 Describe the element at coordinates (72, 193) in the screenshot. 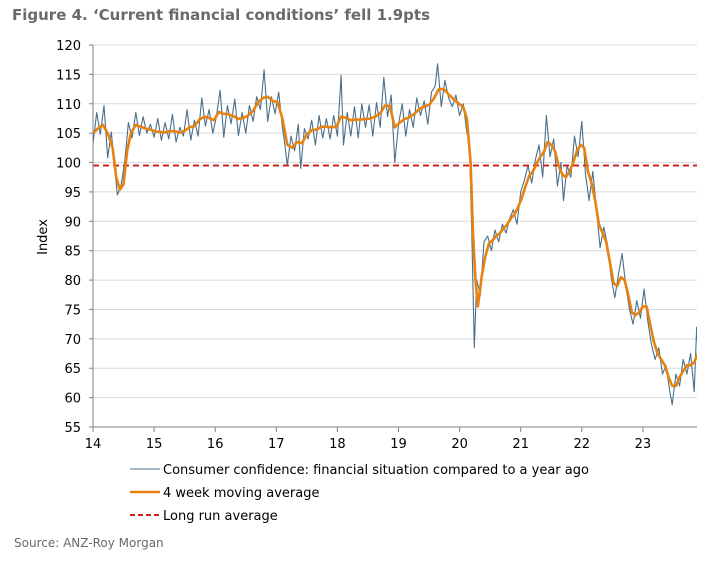

I see `y-tick-label: 95` at that location.